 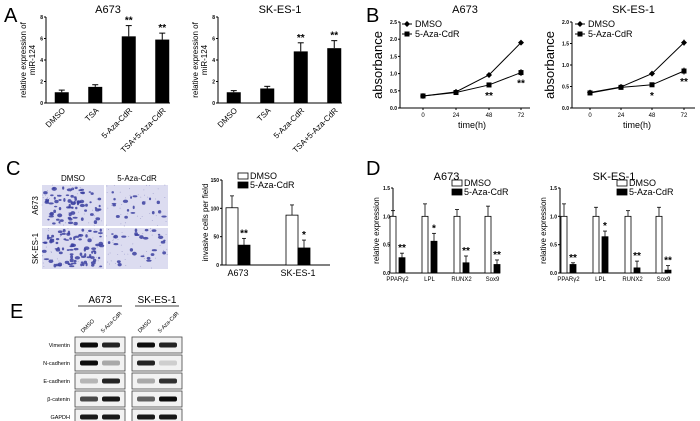 I want to click on y-axis-label-line1: relative expression of, so click(x=195, y=59).